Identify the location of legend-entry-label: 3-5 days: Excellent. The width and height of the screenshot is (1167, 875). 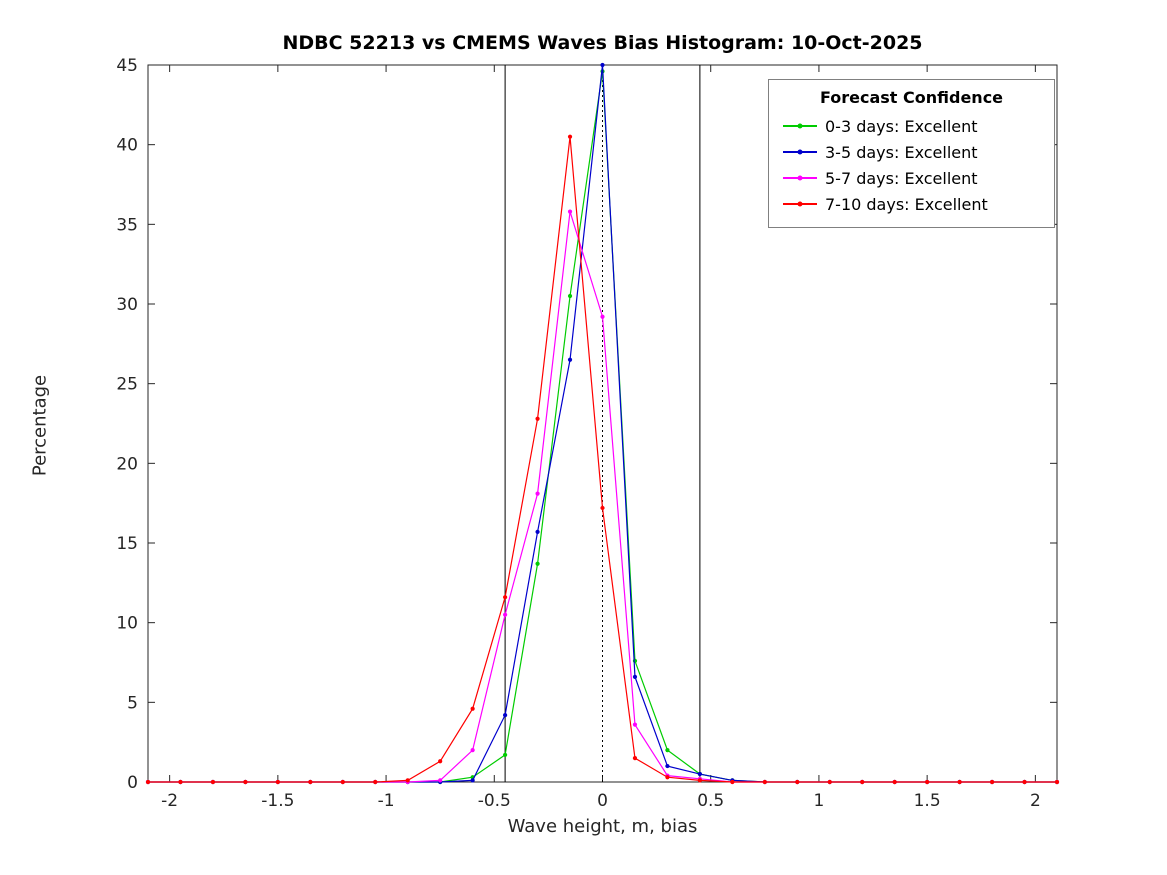
(901, 152).